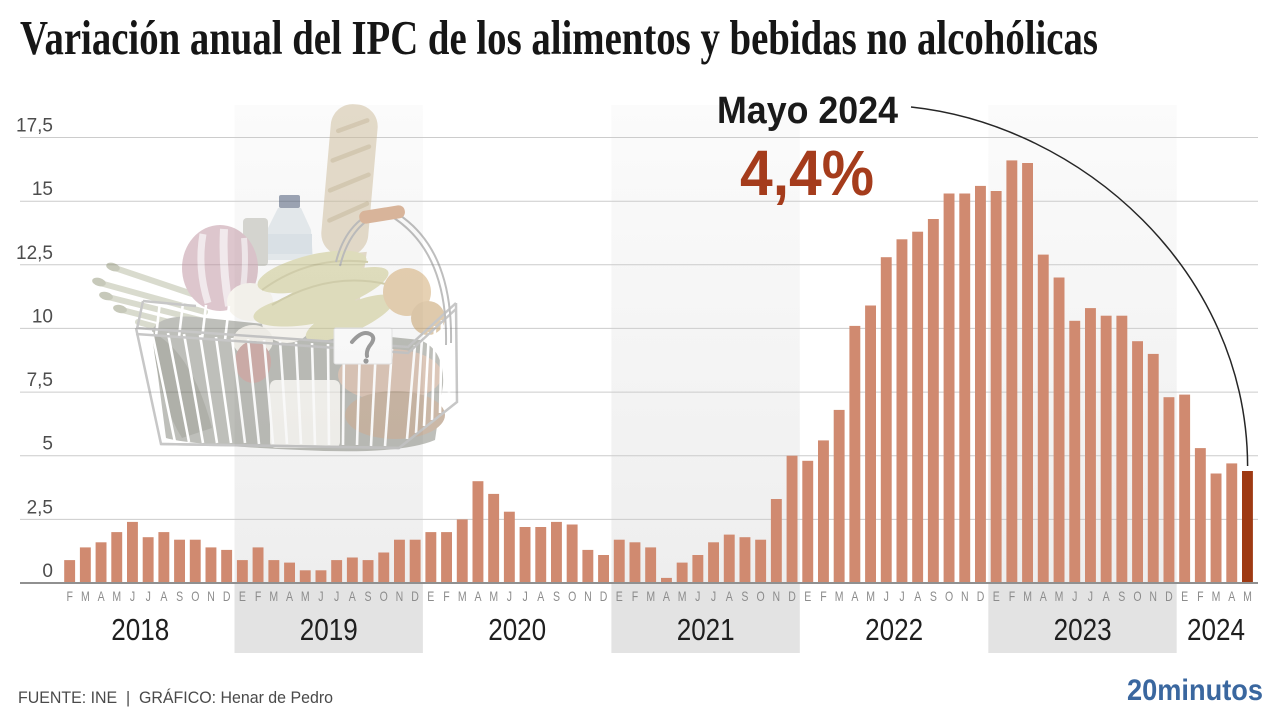 The image size is (1280, 720). What do you see at coordinates (807, 173) in the screenshot?
I see `svg-text: 4,4%` at bounding box center [807, 173].